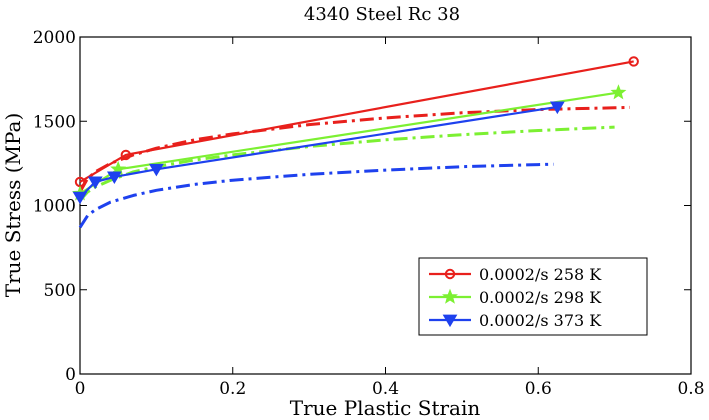 Image resolution: width=709 pixels, height=420 pixels. Describe the element at coordinates (538, 389) in the screenshot. I see `x-tick-label: 0.6` at that location.